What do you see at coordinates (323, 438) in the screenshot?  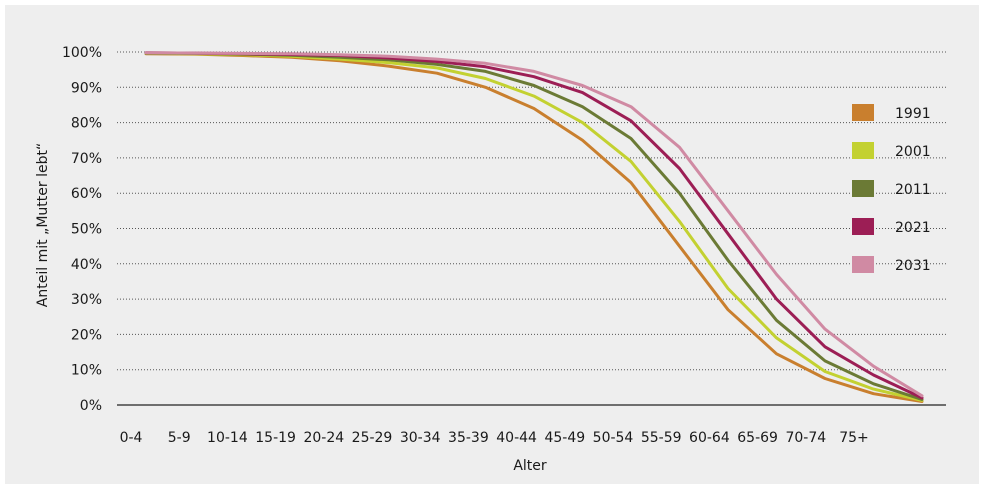 I see `x-tick-label: 20-24` at bounding box center [323, 438].